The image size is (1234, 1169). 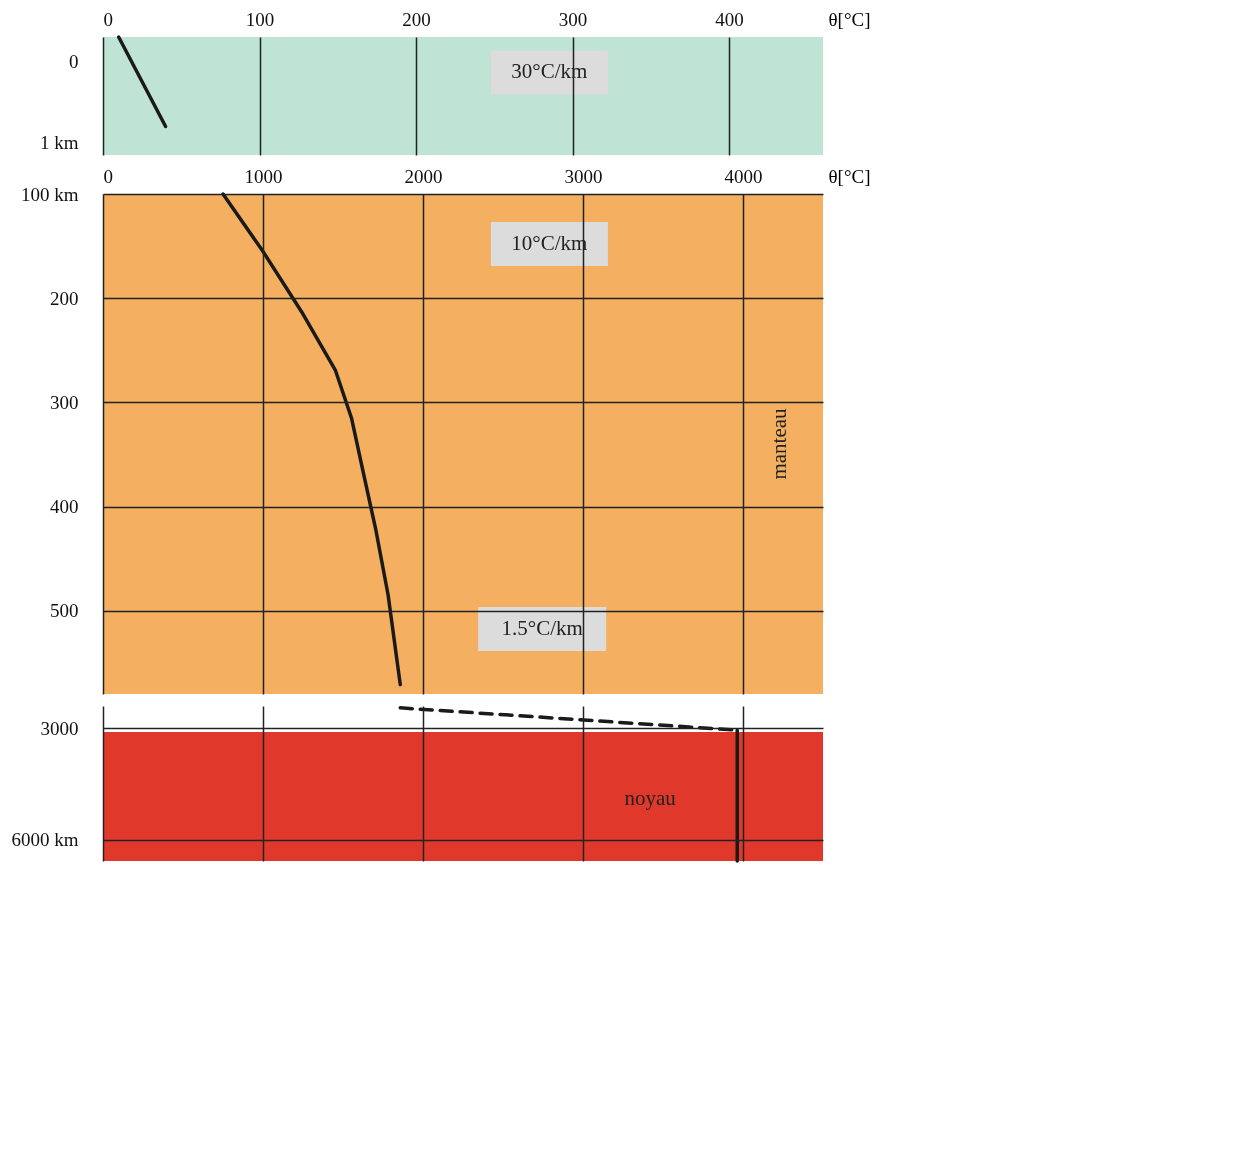 I want to click on y-tick-label: 500, so click(x=64, y=611).